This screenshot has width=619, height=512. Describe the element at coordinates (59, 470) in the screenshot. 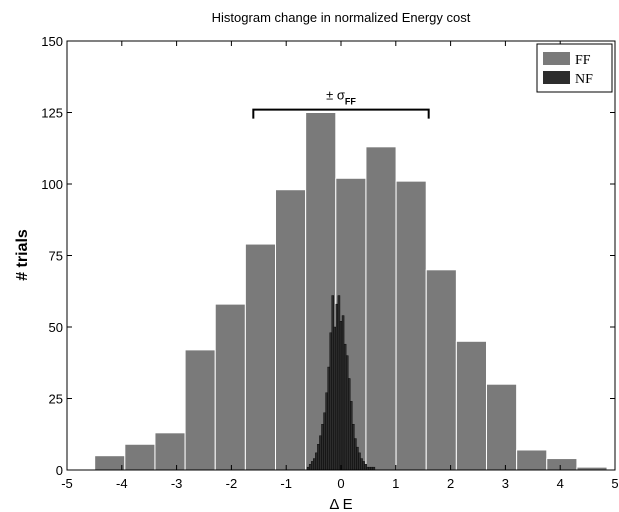

I see `y-tick-label: 0` at that location.